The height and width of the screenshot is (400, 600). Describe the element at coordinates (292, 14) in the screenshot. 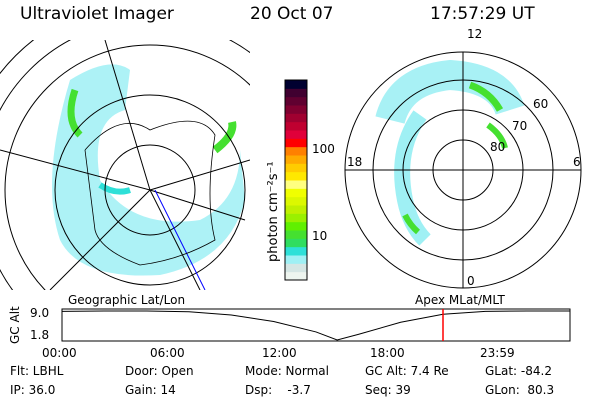

I see `date-label: 20 Oct 07` at that location.